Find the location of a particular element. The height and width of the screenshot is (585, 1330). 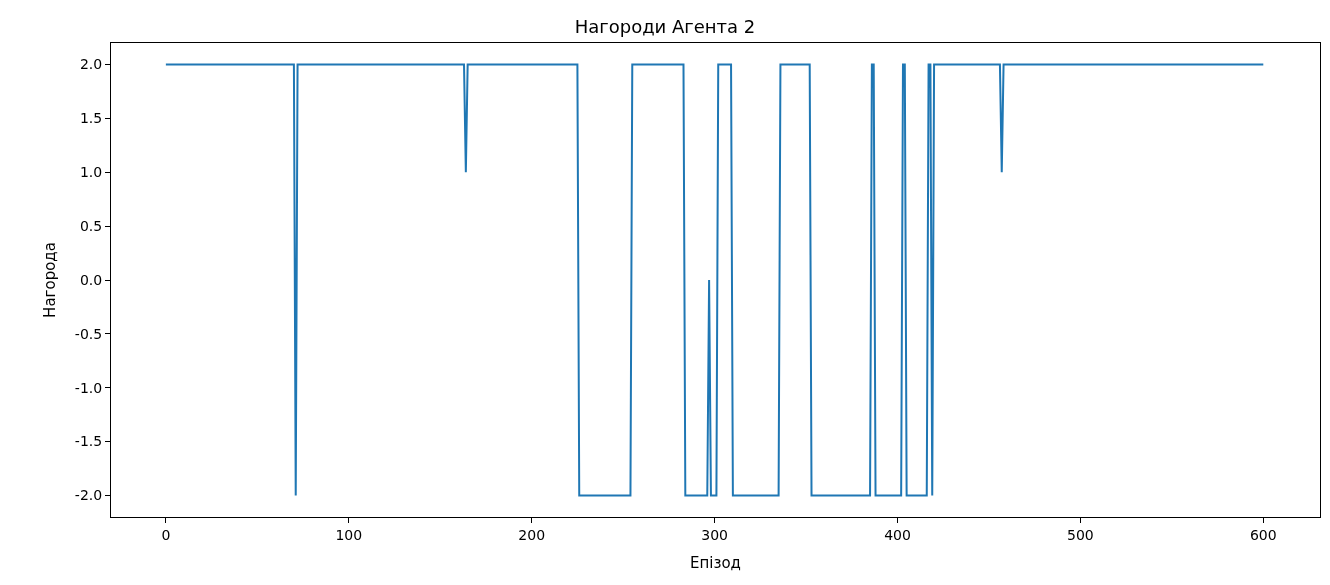

y-tick-label: 0.5 is located at coordinates (91, 226).